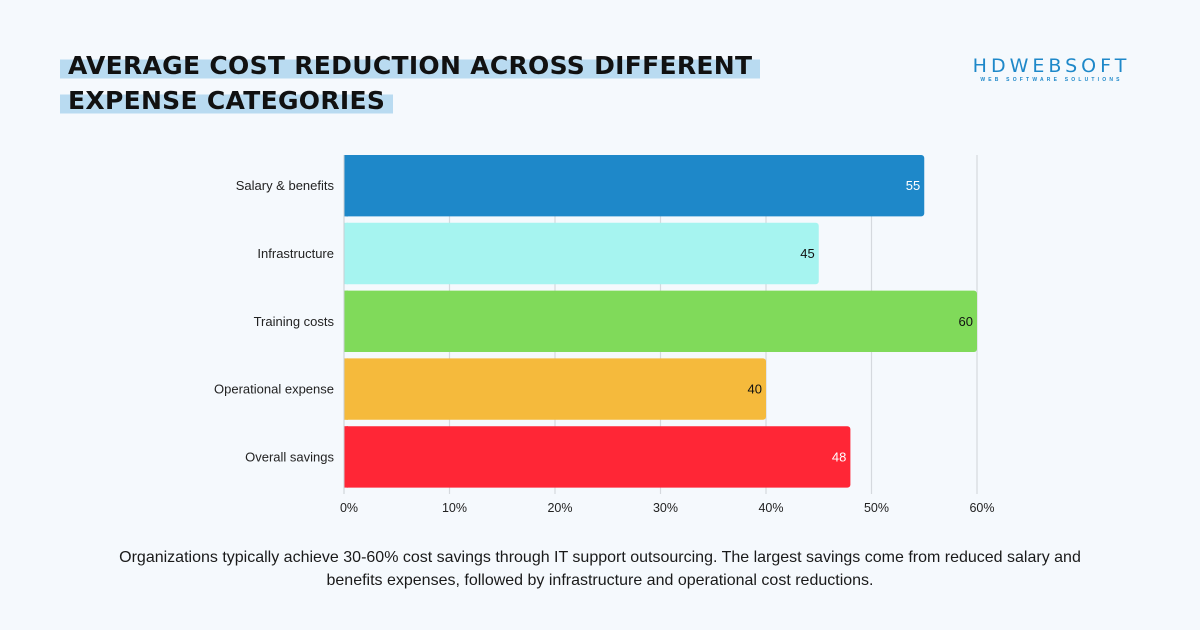  Describe the element at coordinates (755, 389) in the screenshot. I see `data-label: 40` at that location.